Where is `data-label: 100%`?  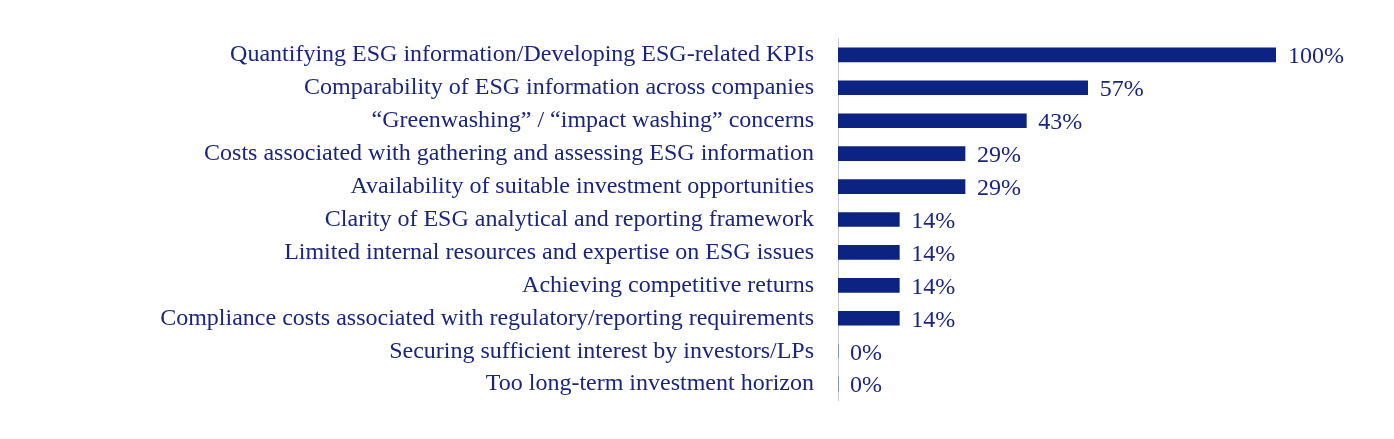 data-label: 100% is located at coordinates (1316, 55).